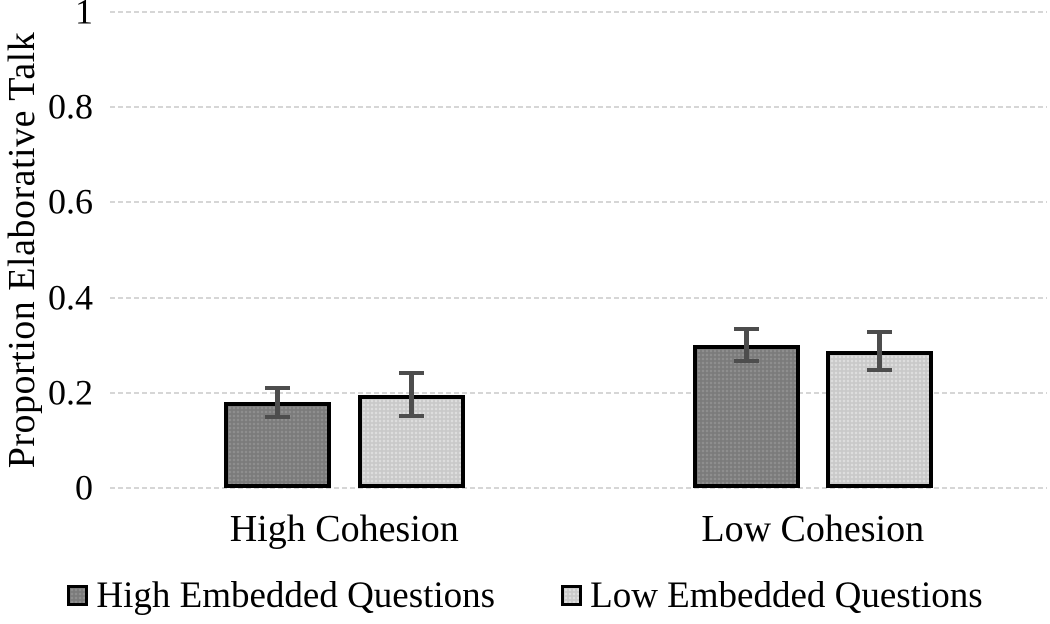  I want to click on y-tick-label: 0.4, so click(70, 296).